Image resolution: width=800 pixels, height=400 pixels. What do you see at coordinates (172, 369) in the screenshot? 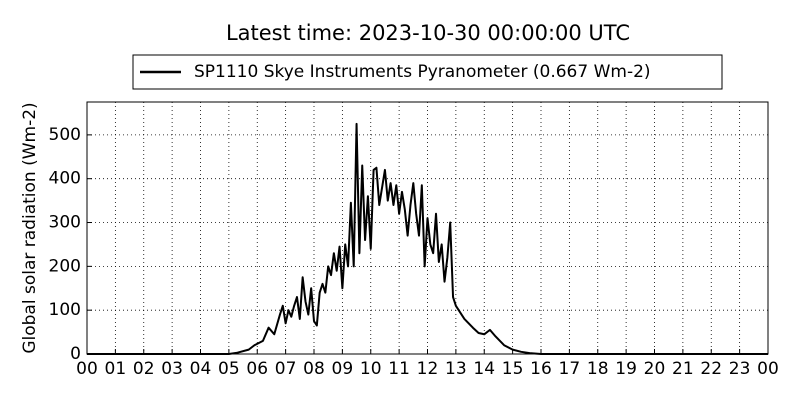
I see `x-tick-label: 03` at bounding box center [172, 369].